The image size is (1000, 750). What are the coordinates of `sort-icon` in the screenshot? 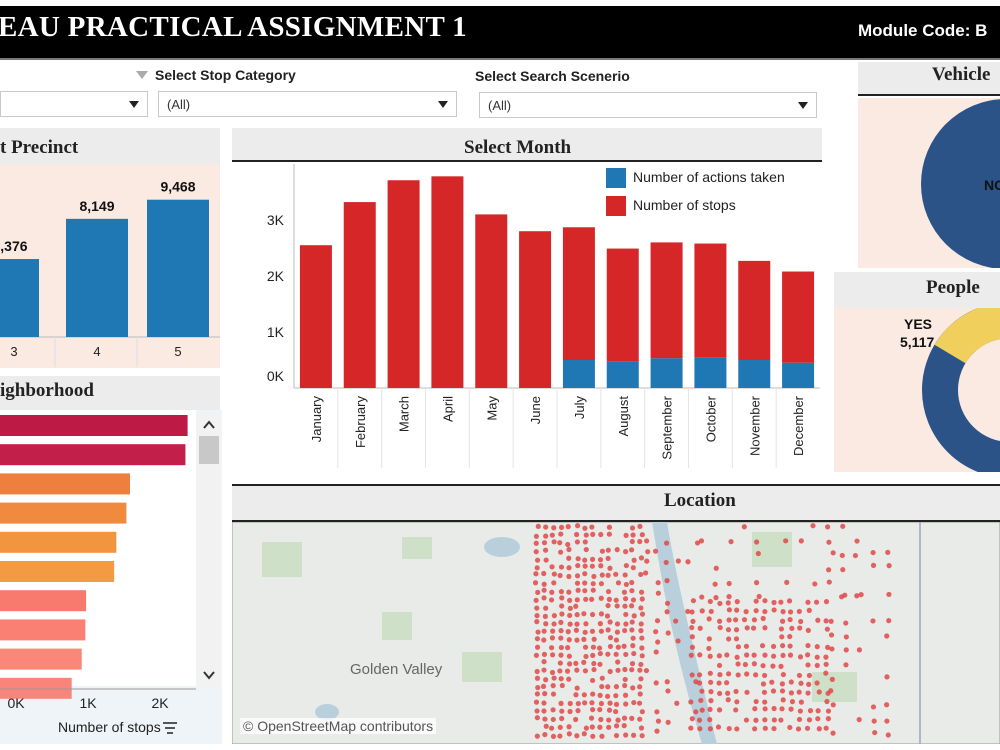 It's located at (170, 728).